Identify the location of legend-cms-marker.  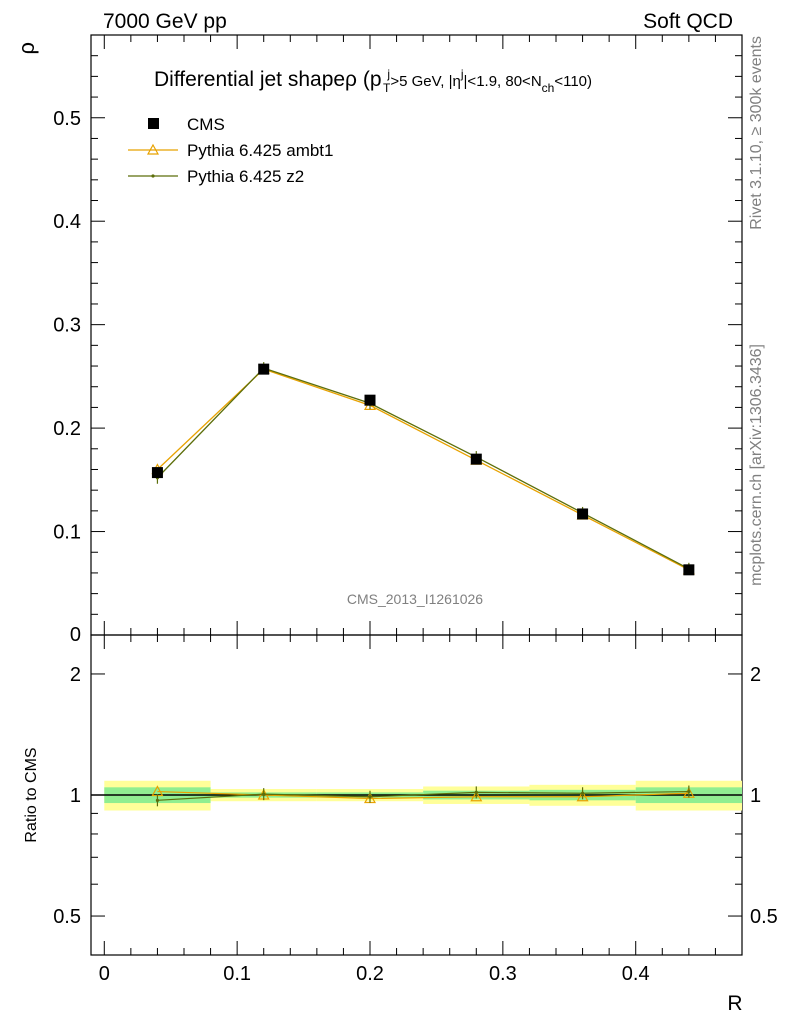
(153, 123).